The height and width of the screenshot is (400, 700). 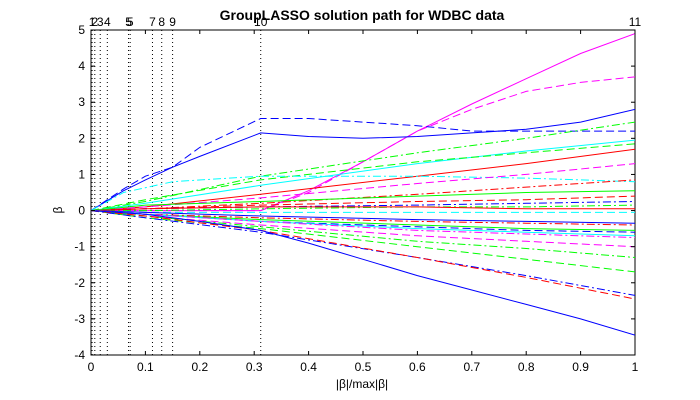 What do you see at coordinates (362, 384) in the screenshot?
I see `x-axis-label: |β|/max|β|` at bounding box center [362, 384].